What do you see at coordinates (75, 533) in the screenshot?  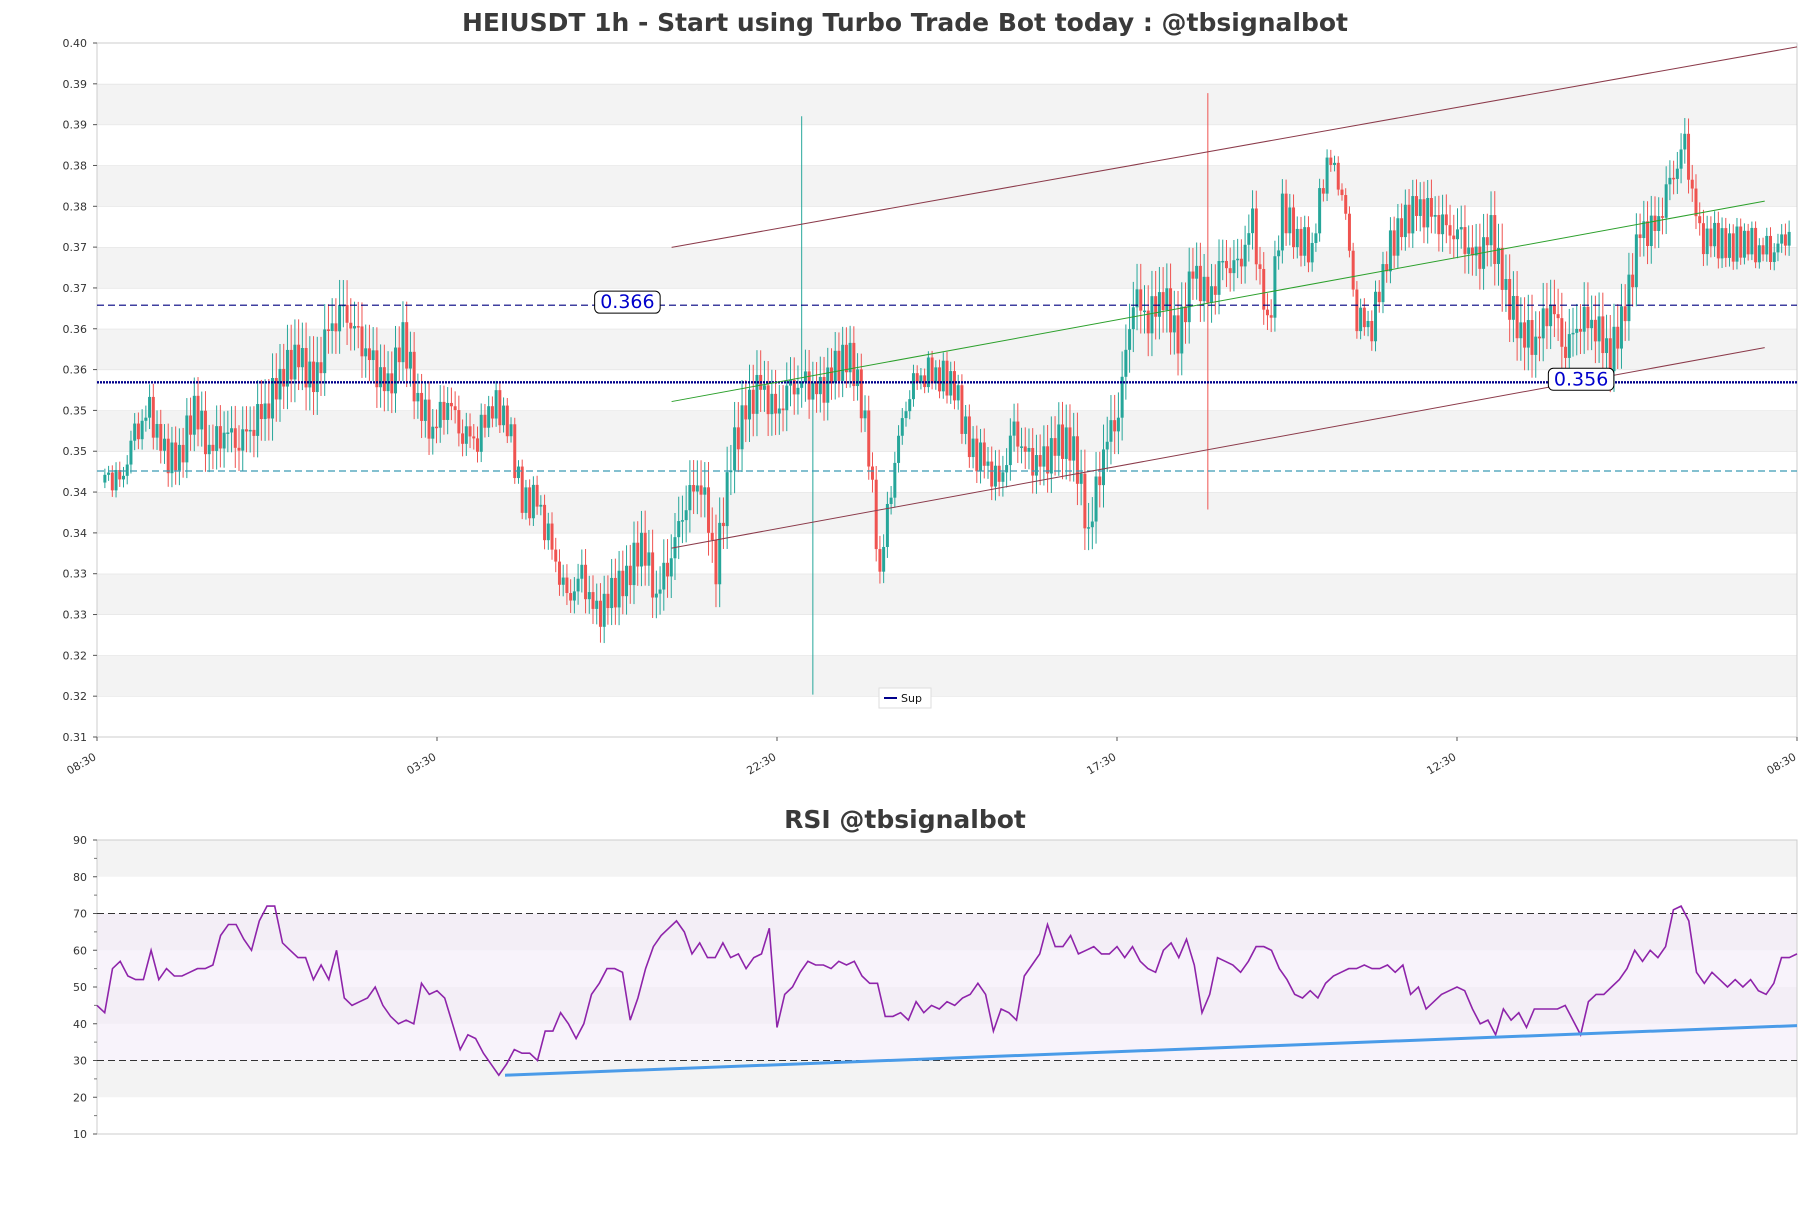 I see `price-y-tick-label: 0.34` at bounding box center [75, 533].